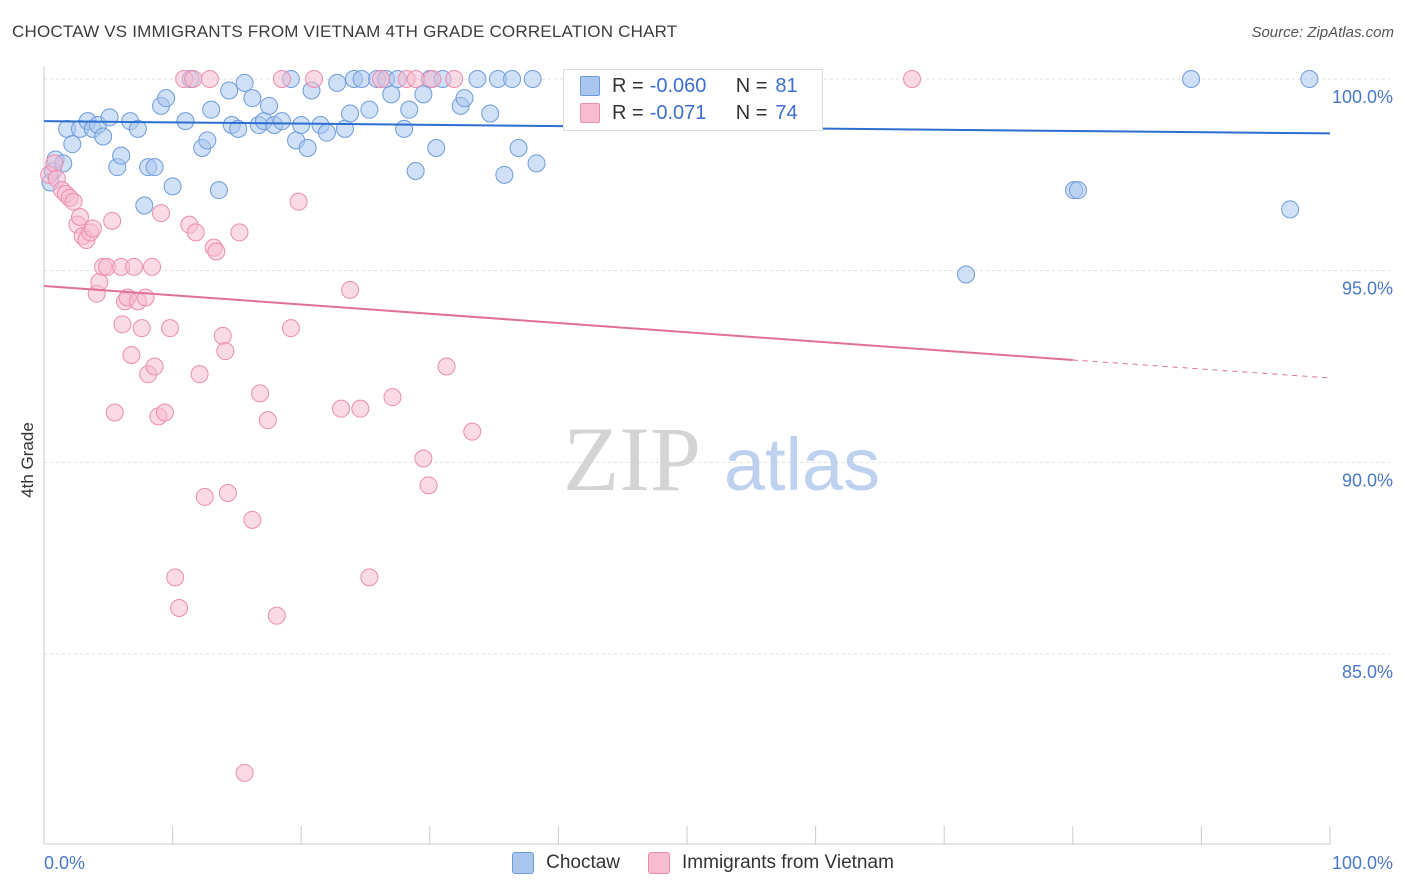  I want to click on legend-r-value: -0.060, so click(678, 85).